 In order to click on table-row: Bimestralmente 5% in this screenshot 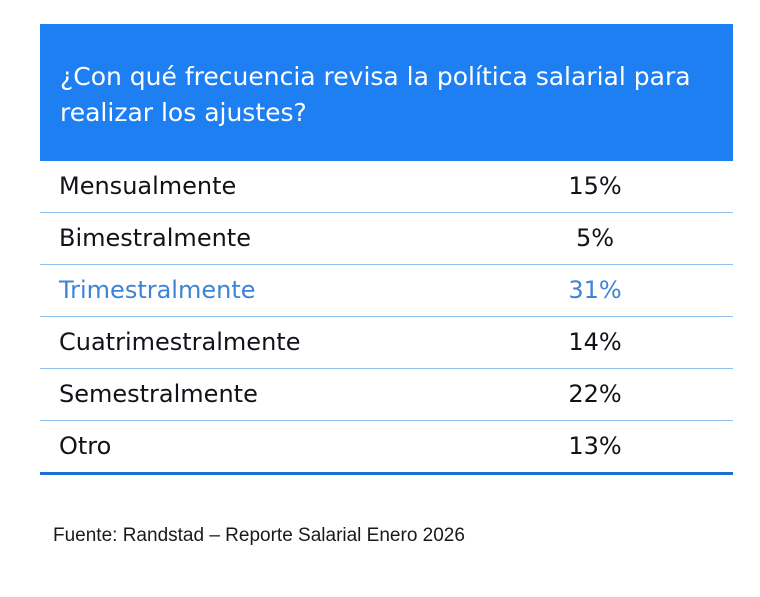, I will do `click(386, 239)`.